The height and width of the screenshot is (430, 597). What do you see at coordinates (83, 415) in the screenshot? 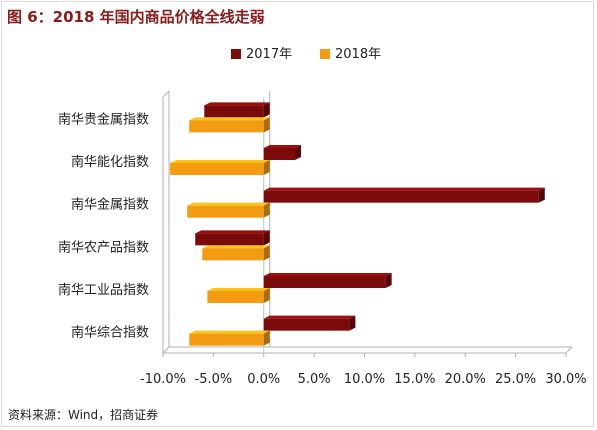
I see `source-note: 资料来源：Wind，招商证券` at bounding box center [83, 415].